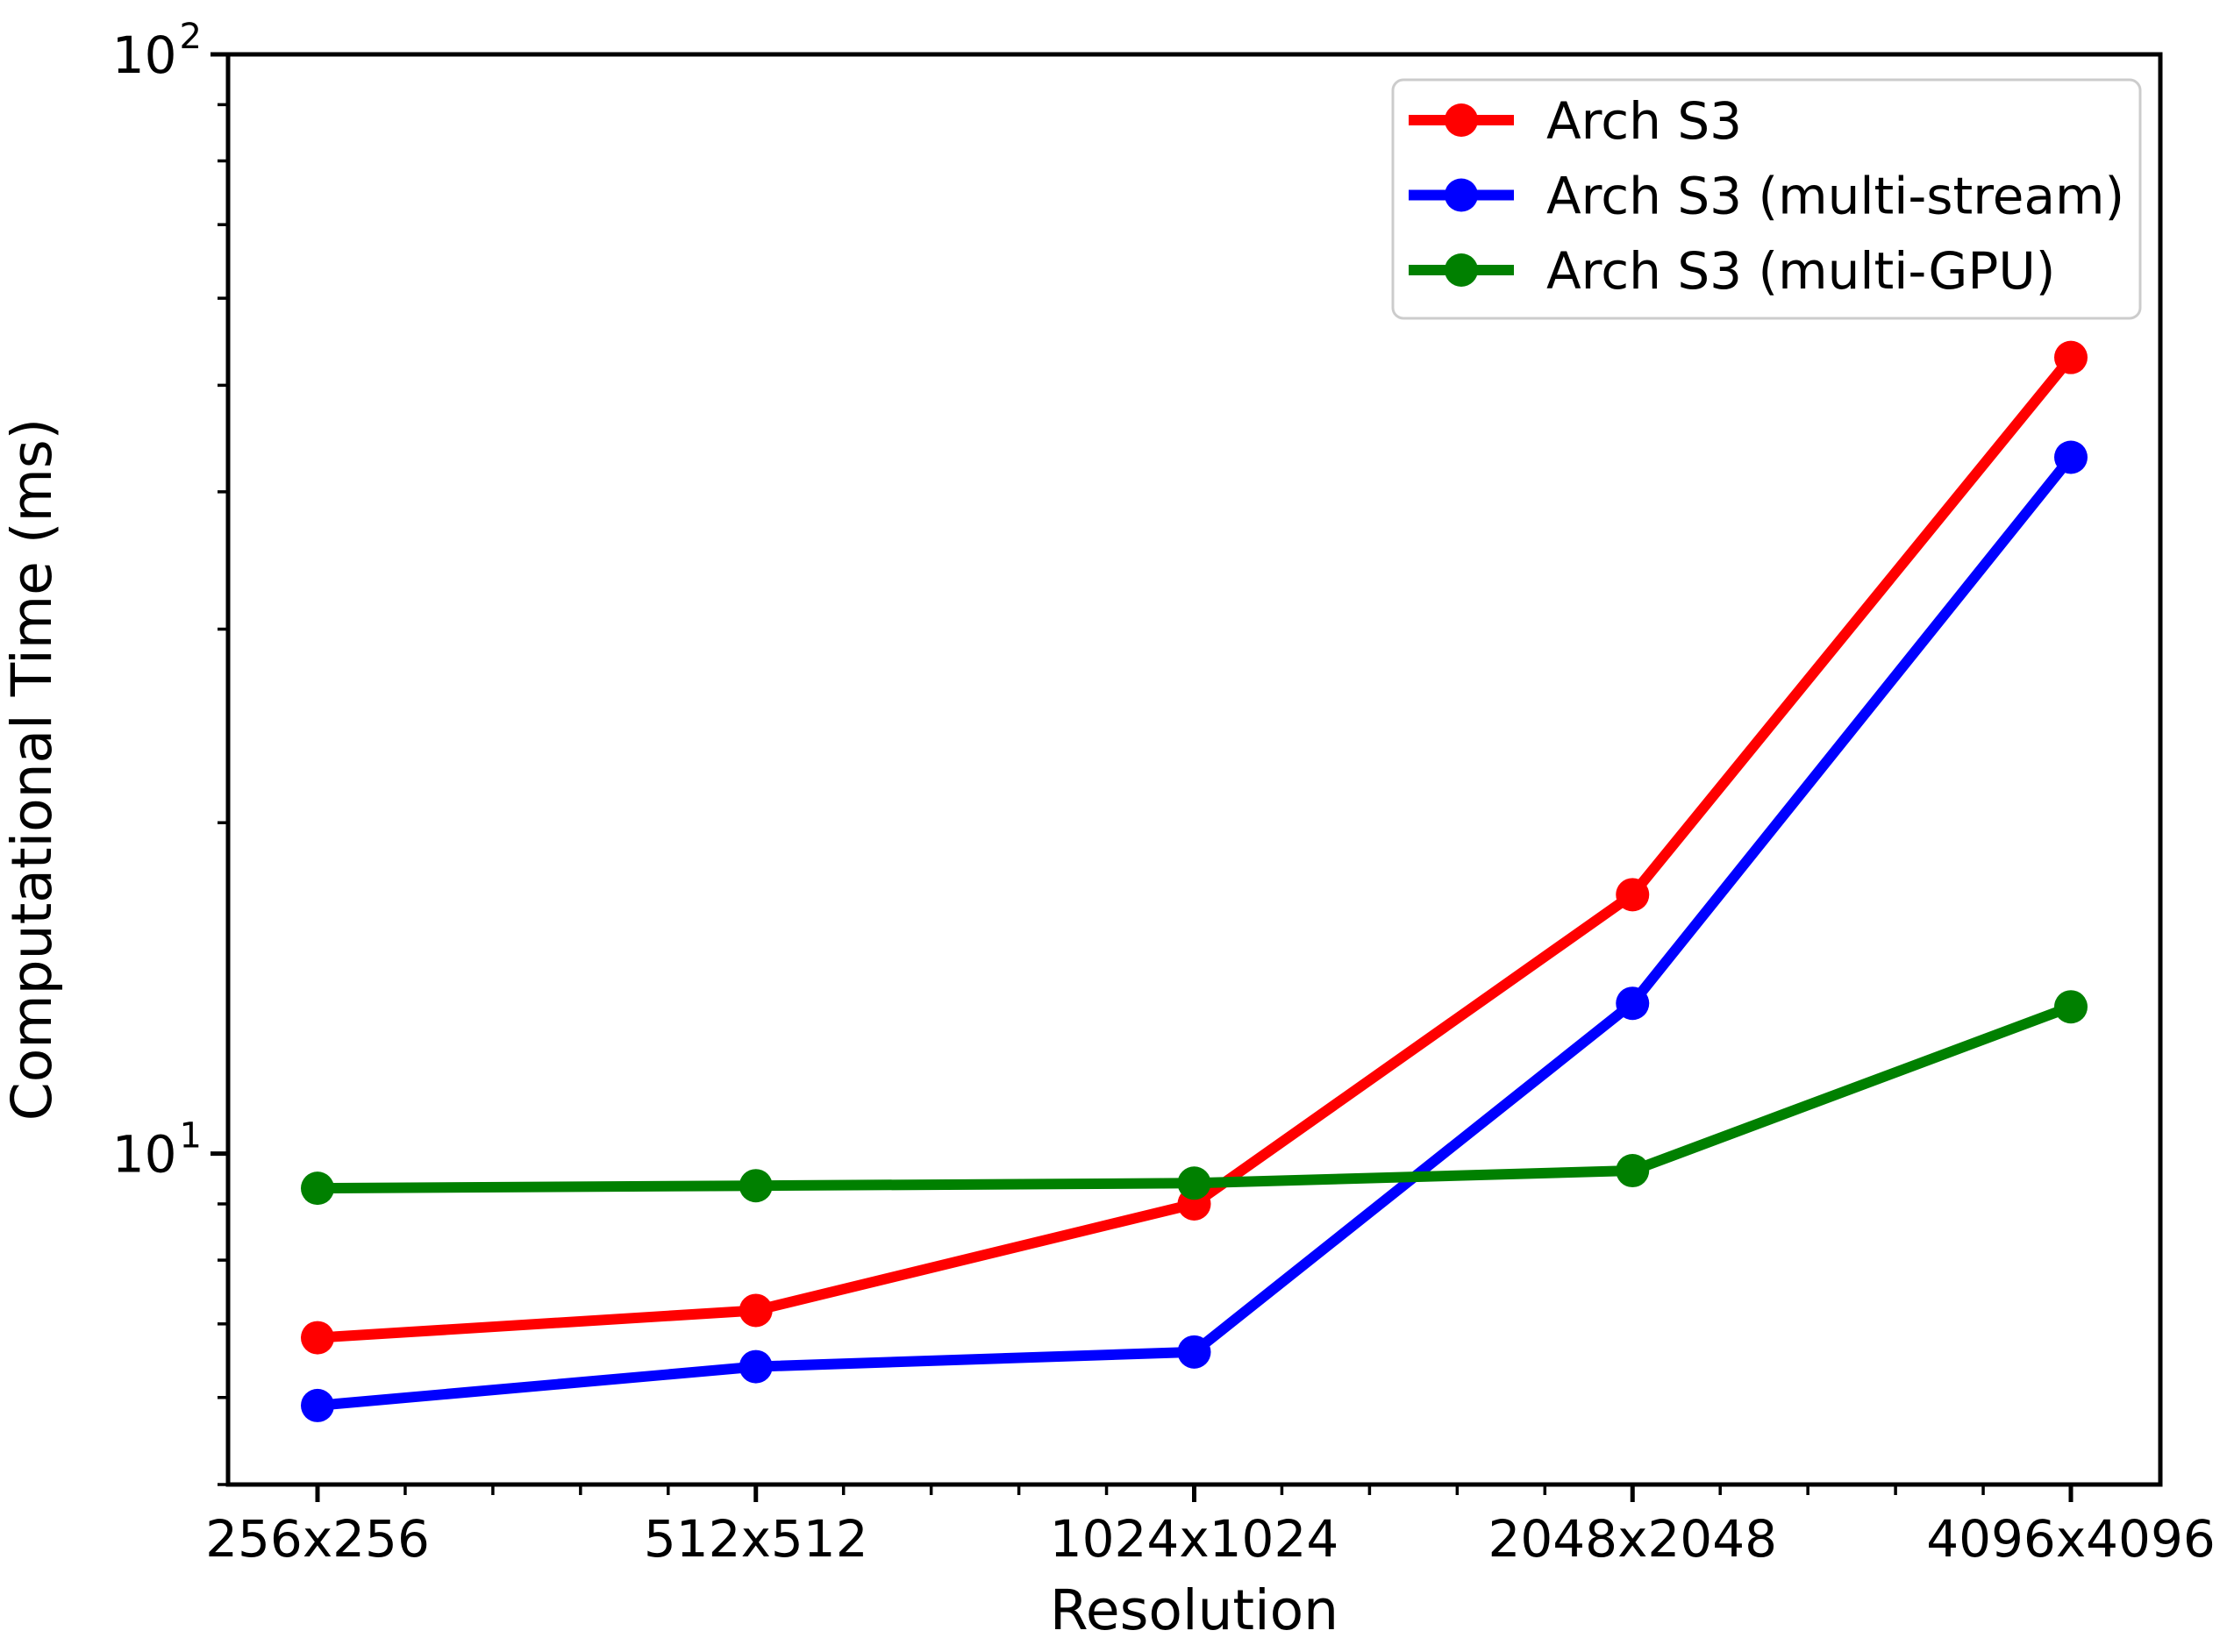 The width and height of the screenshot is (2227, 1652). Describe the element at coordinates (1644, 121) in the screenshot. I see `legend-label: Arch S3` at that location.